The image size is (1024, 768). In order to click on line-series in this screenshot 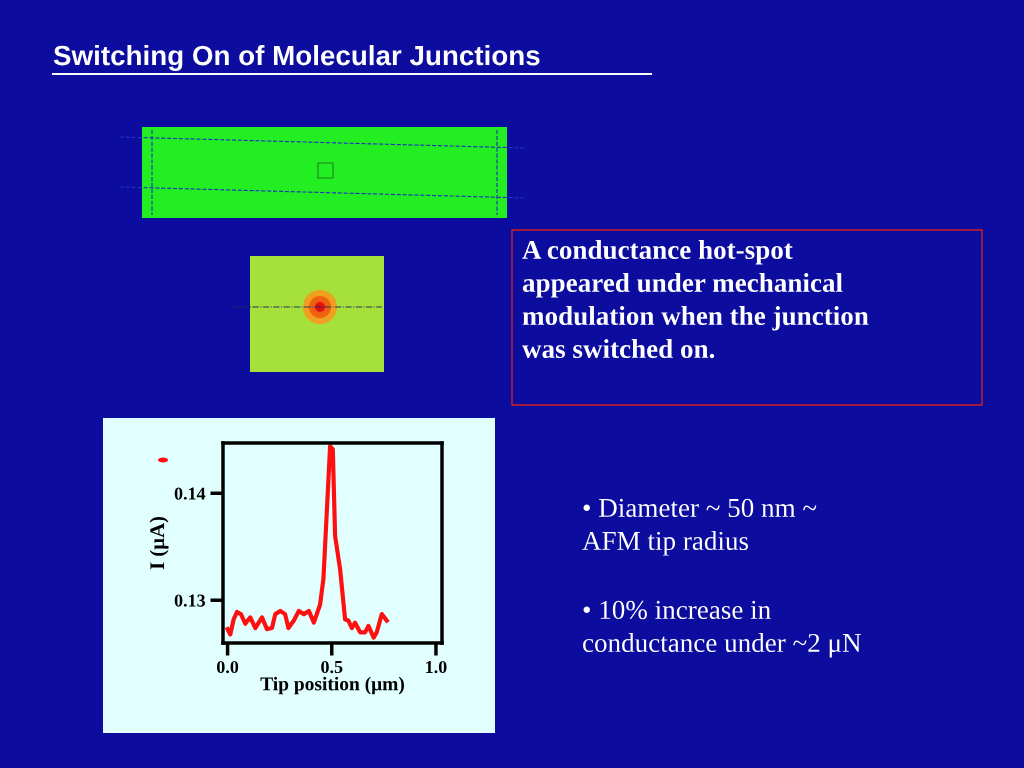, I will do `click(307, 542)`.